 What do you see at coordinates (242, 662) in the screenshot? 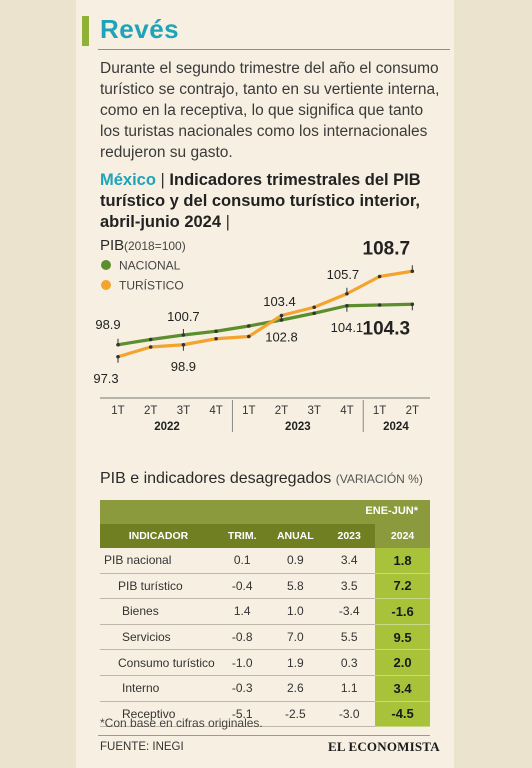
I see `cell-trim: -1.0` at bounding box center [242, 662].